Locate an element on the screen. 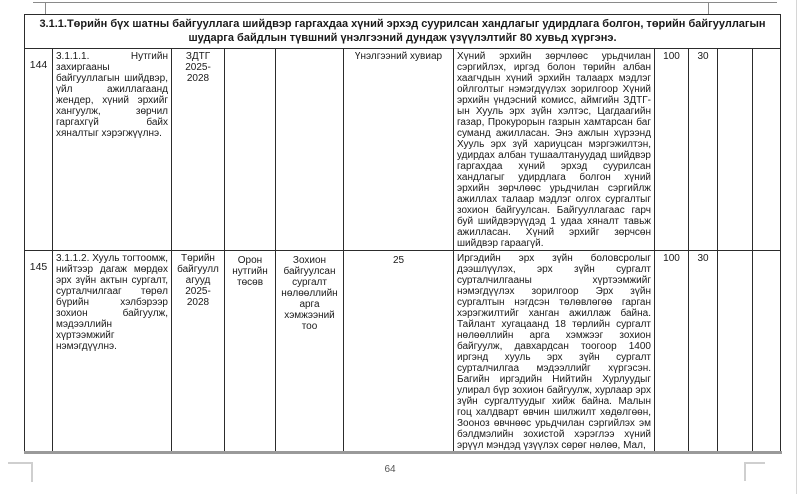 This screenshot has height=494, width=800. page-edge-line is located at coordinates (796, 247).